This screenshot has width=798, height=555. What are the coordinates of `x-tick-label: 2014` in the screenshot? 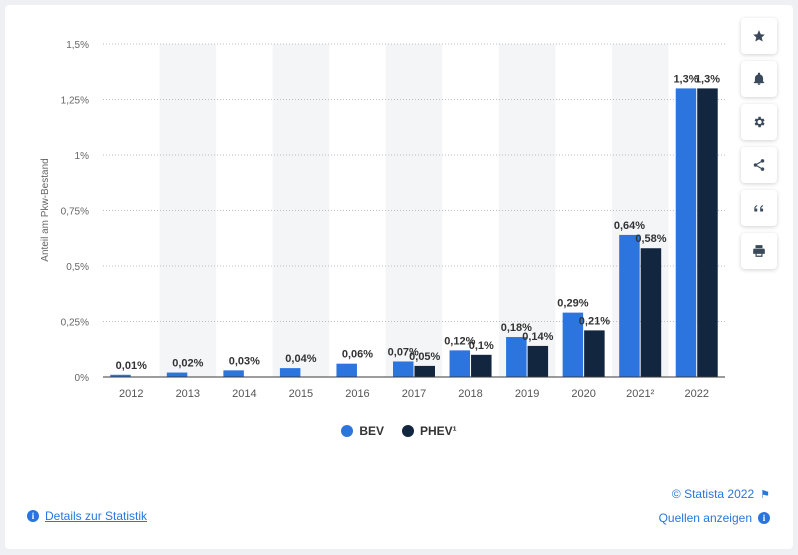 It's located at (244, 394).